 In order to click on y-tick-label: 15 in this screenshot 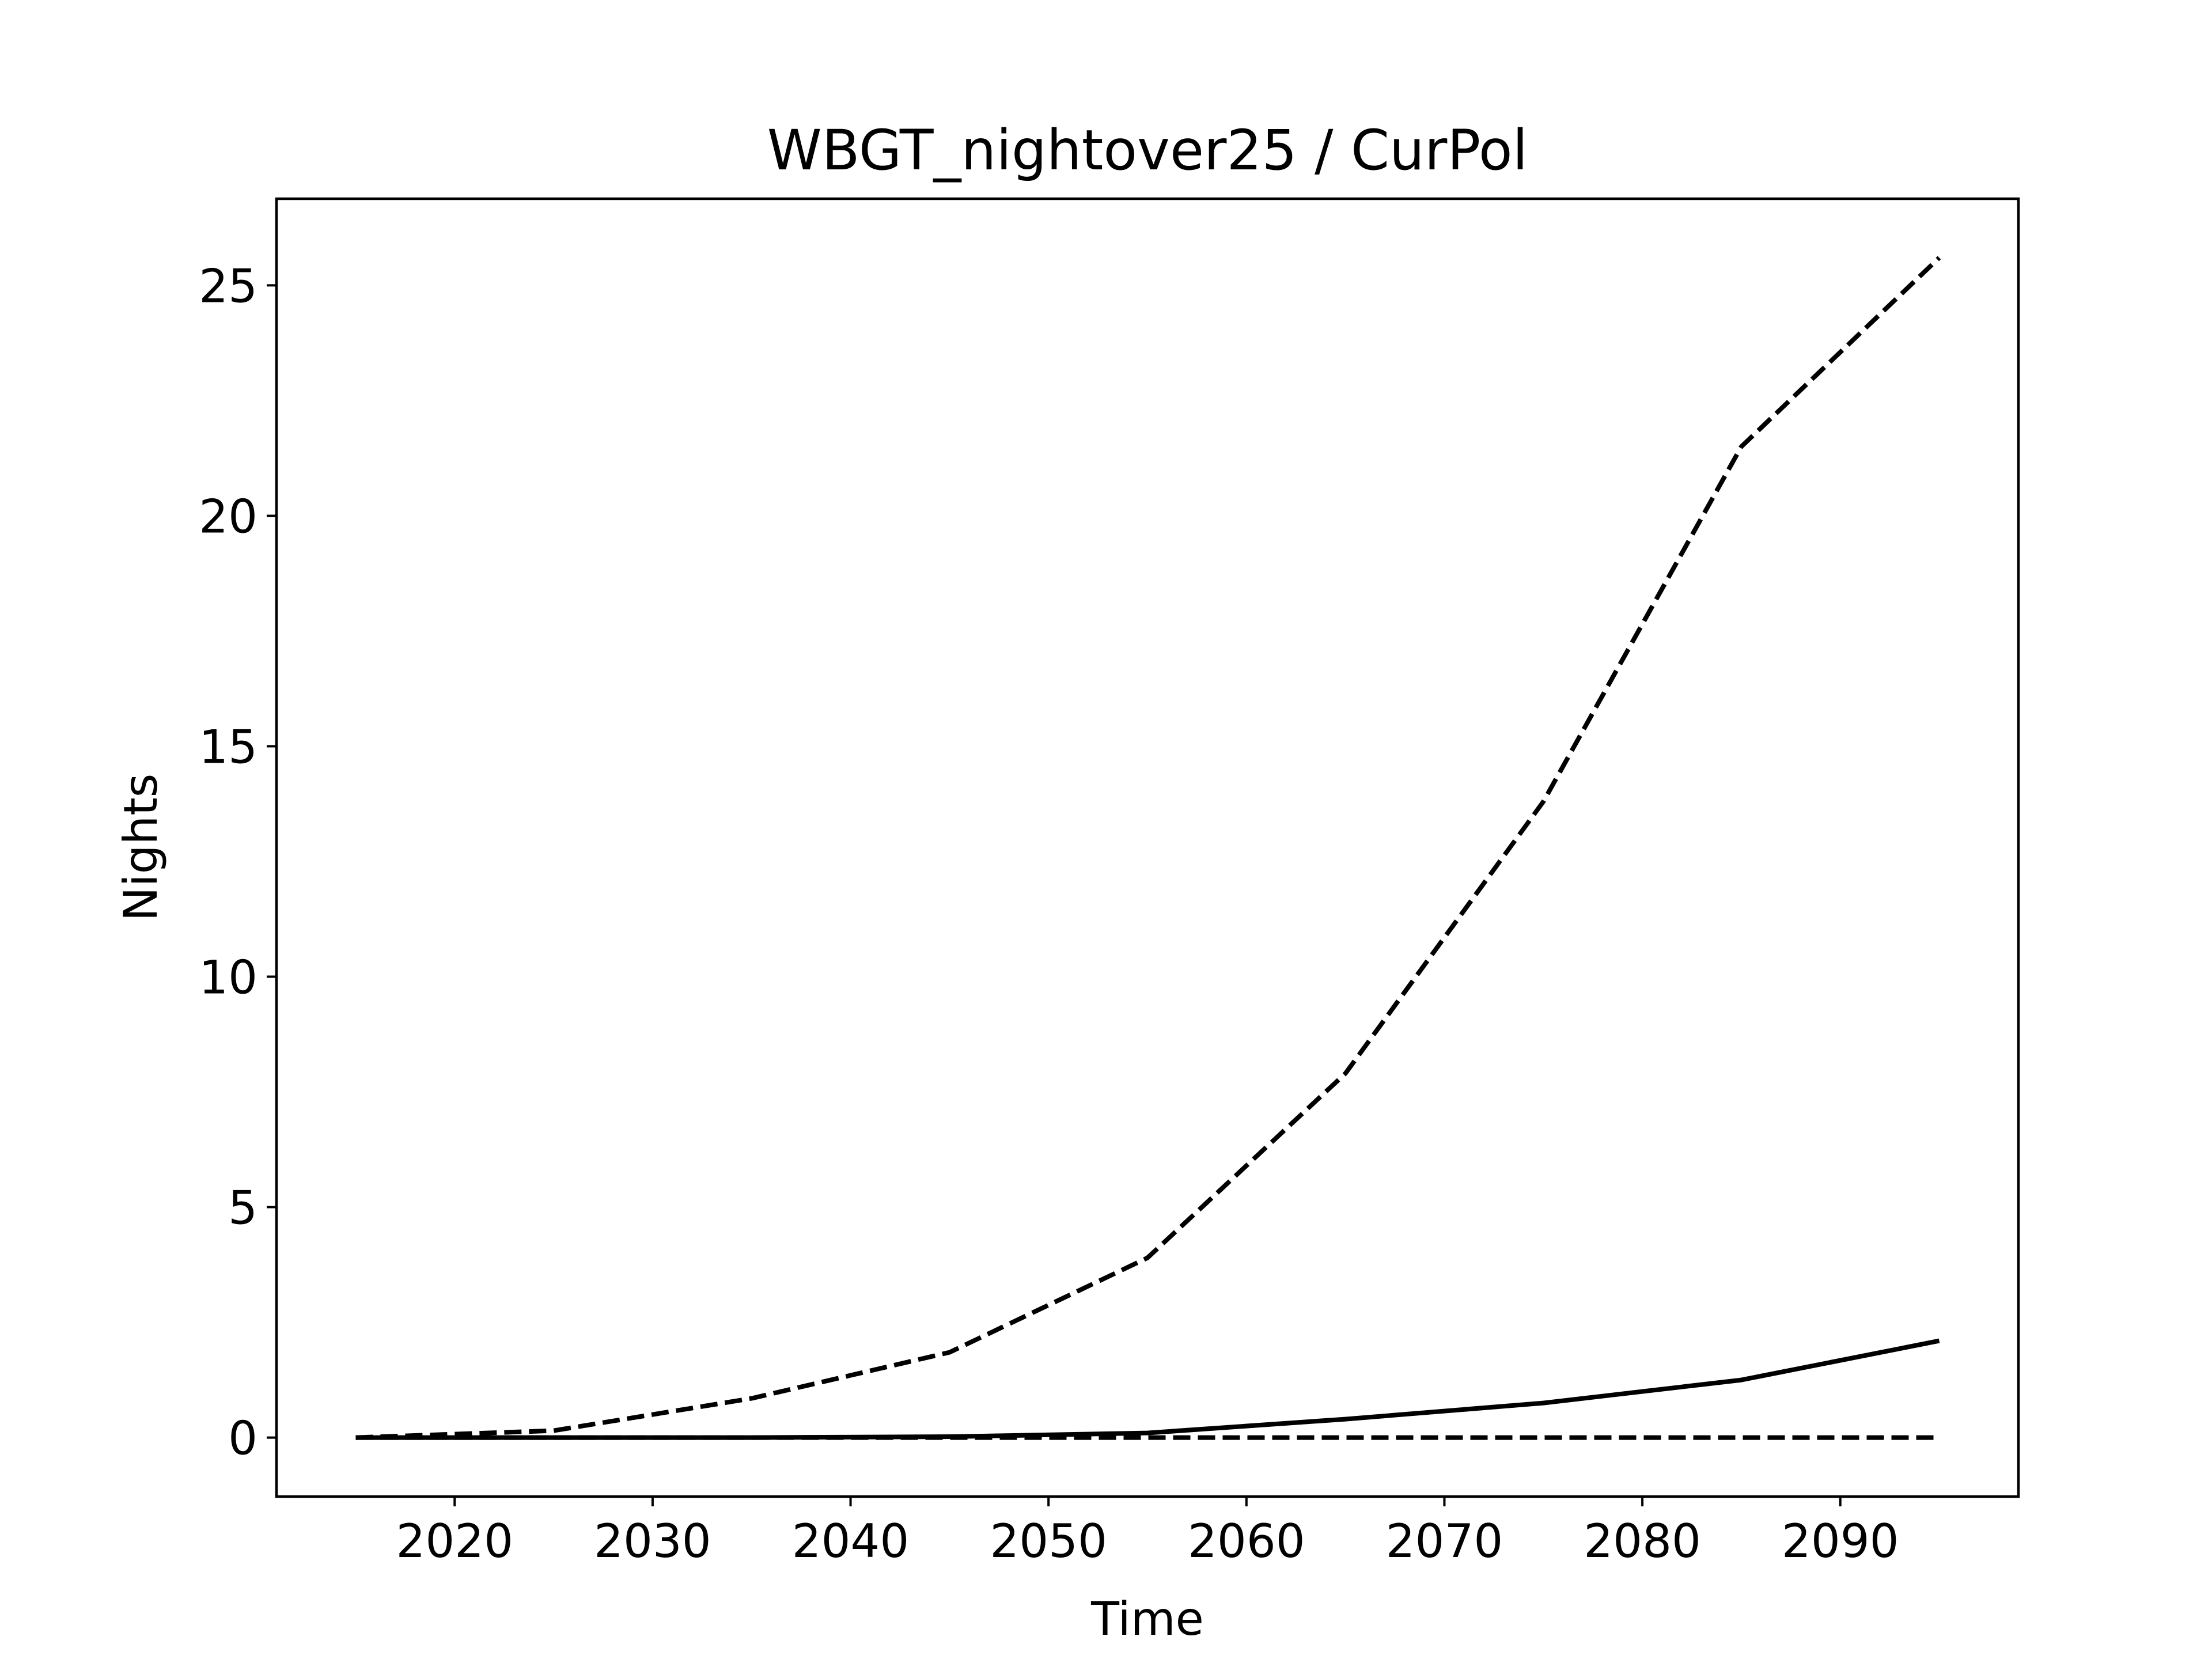, I will do `click(228, 747)`.